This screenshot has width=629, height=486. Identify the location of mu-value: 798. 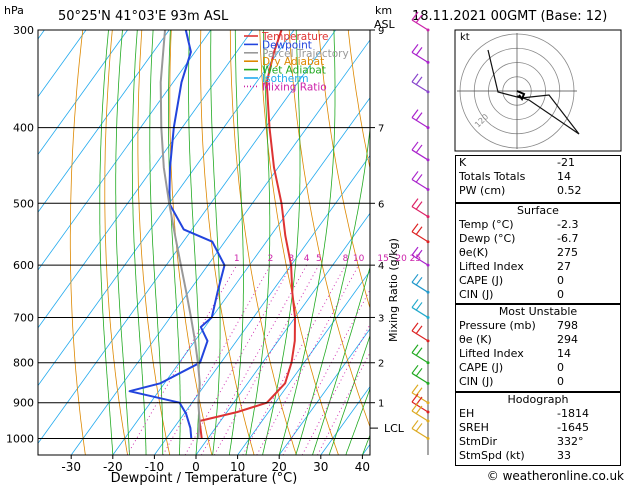
(567, 325).